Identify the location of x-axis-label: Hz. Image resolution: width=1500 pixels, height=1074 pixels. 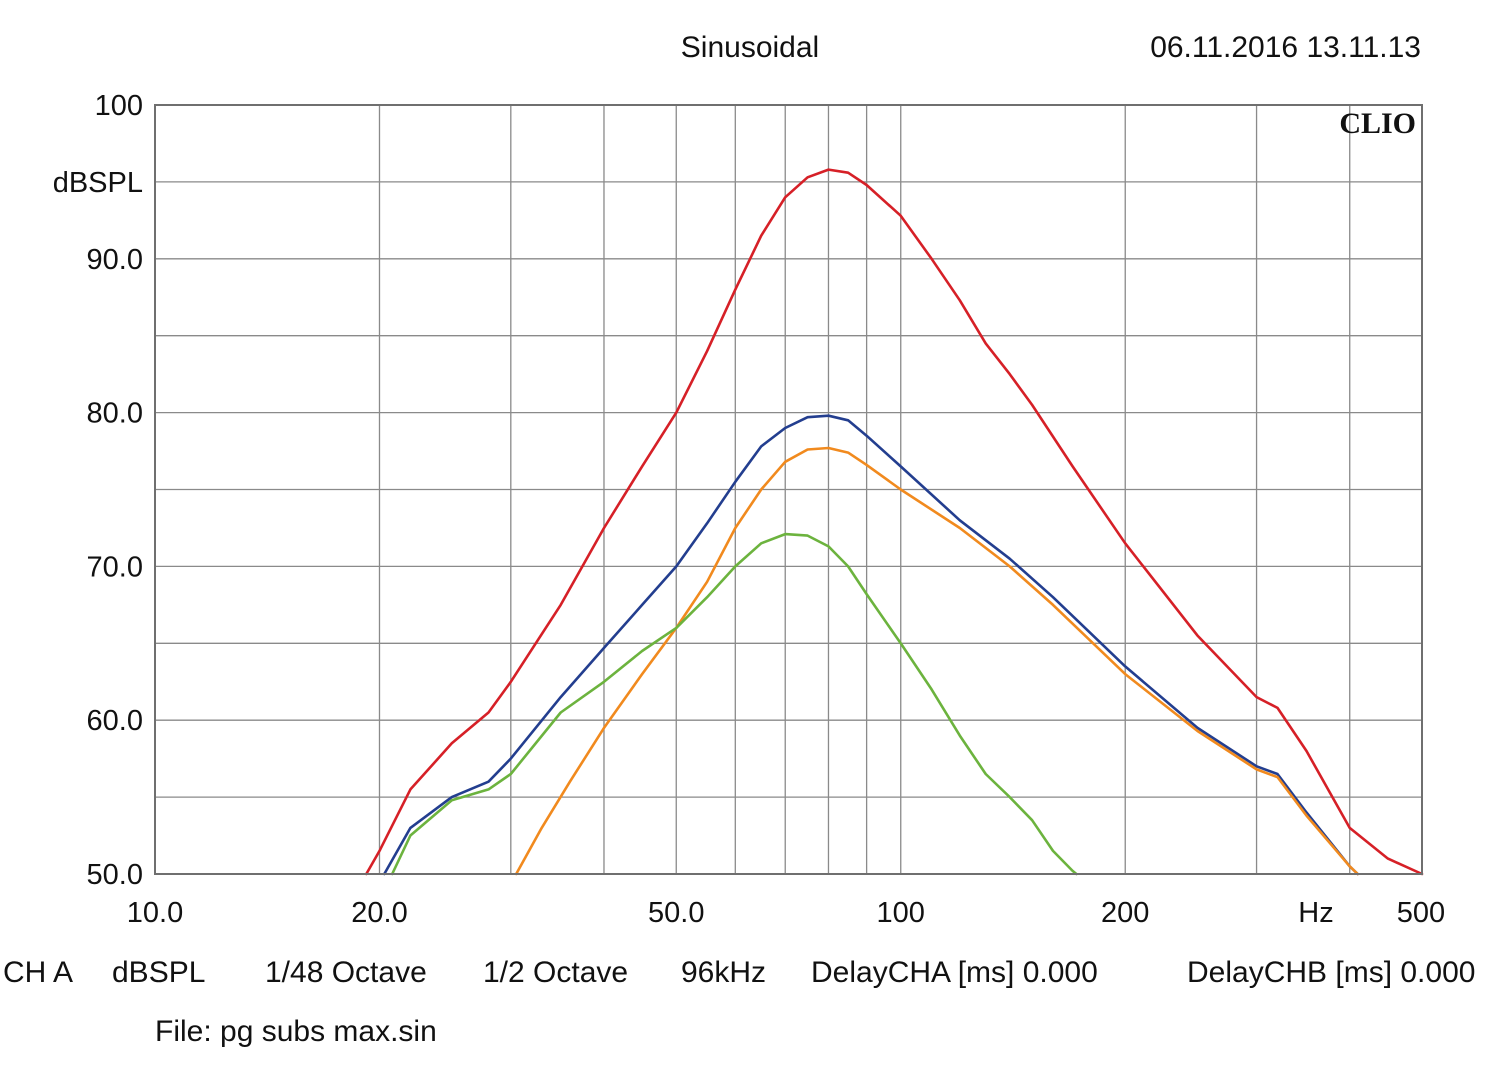
(1315, 913).